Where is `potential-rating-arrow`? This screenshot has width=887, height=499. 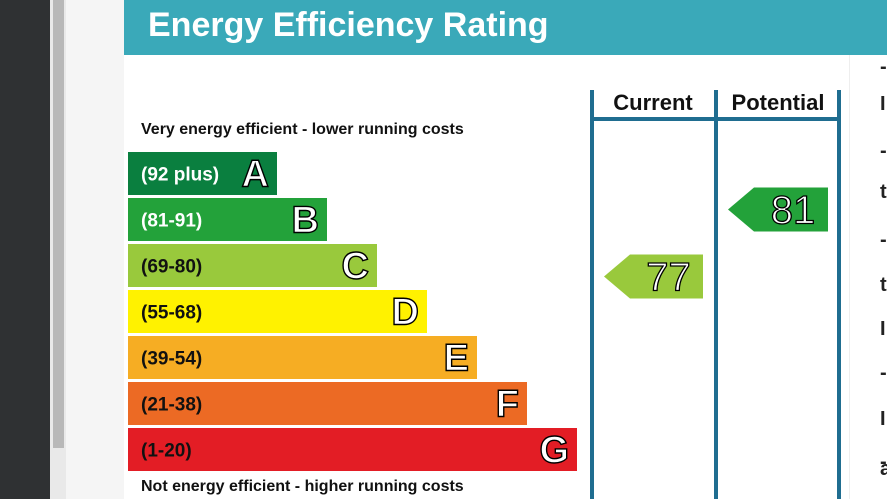 potential-rating-arrow is located at coordinates (778, 209).